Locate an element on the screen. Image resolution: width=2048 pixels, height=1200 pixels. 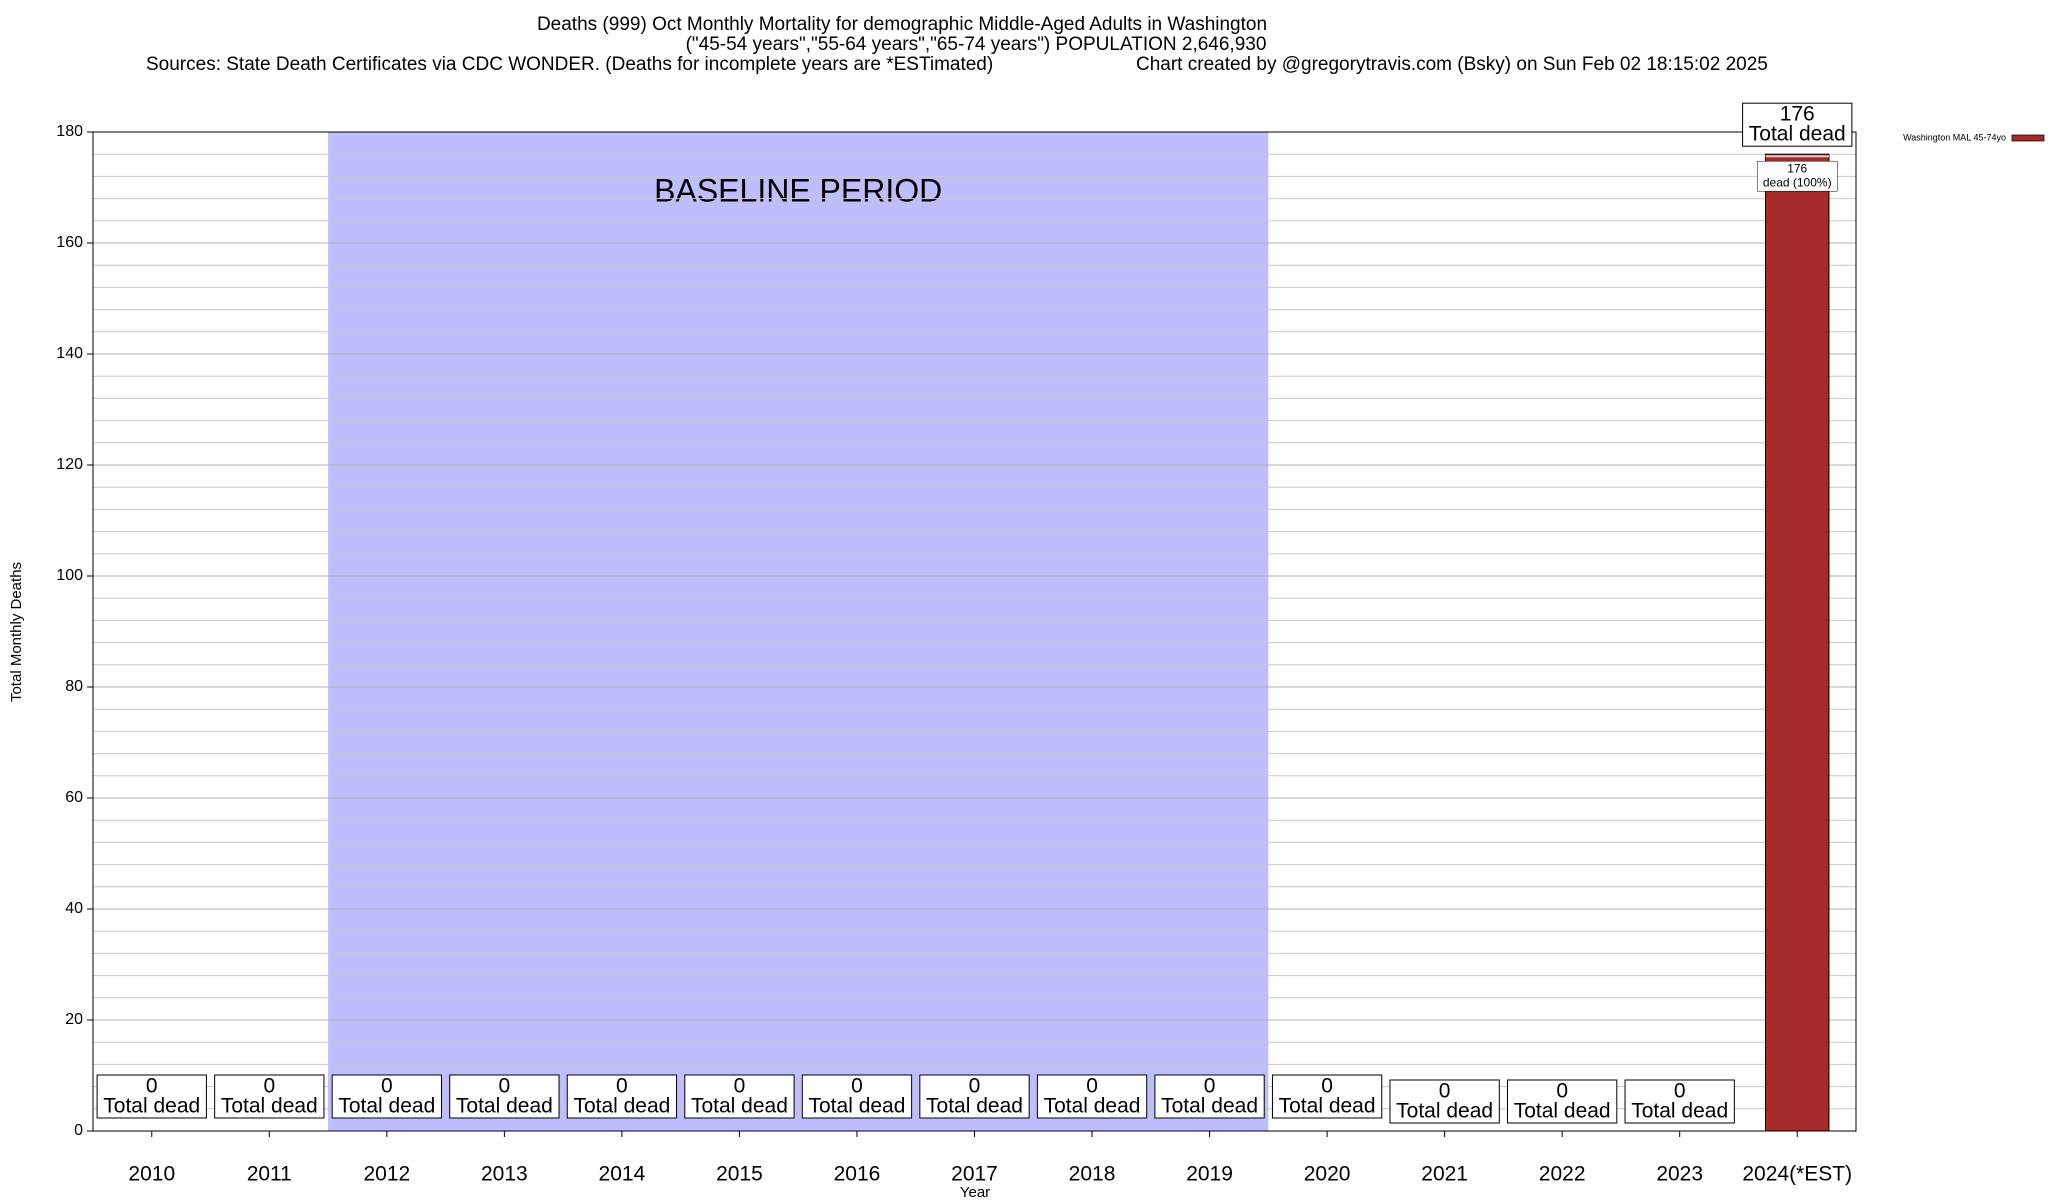
legend-label: Washington MAL 45-74yo is located at coordinates (1954, 137).